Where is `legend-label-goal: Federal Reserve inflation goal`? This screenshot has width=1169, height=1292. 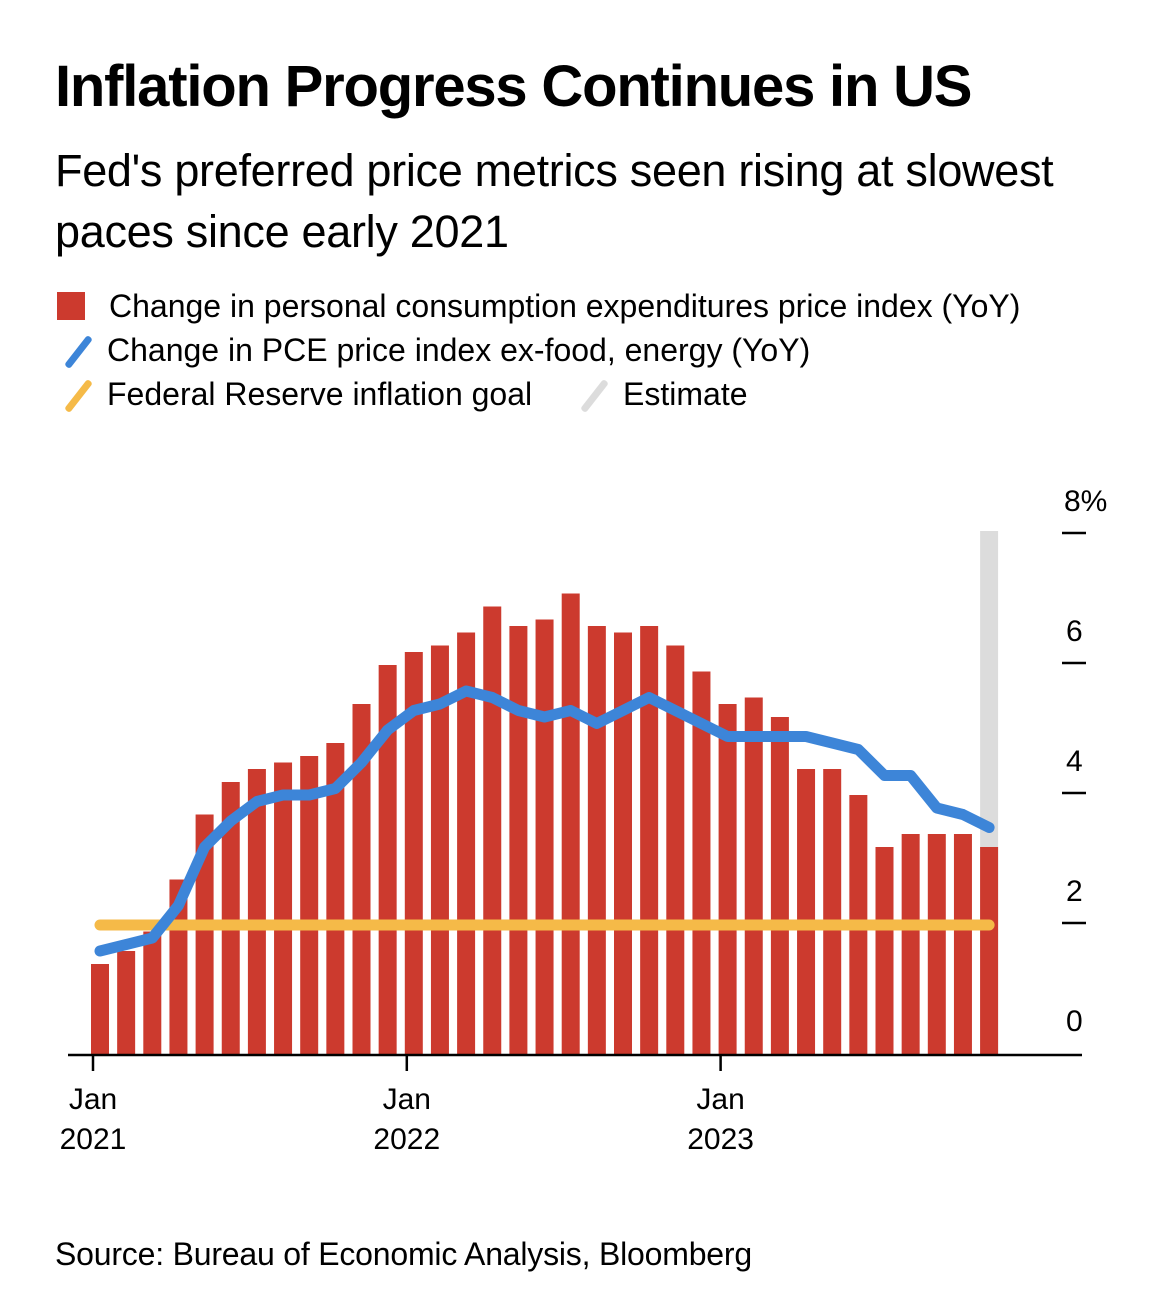 legend-label-goal: Federal Reserve inflation goal is located at coordinates (320, 394).